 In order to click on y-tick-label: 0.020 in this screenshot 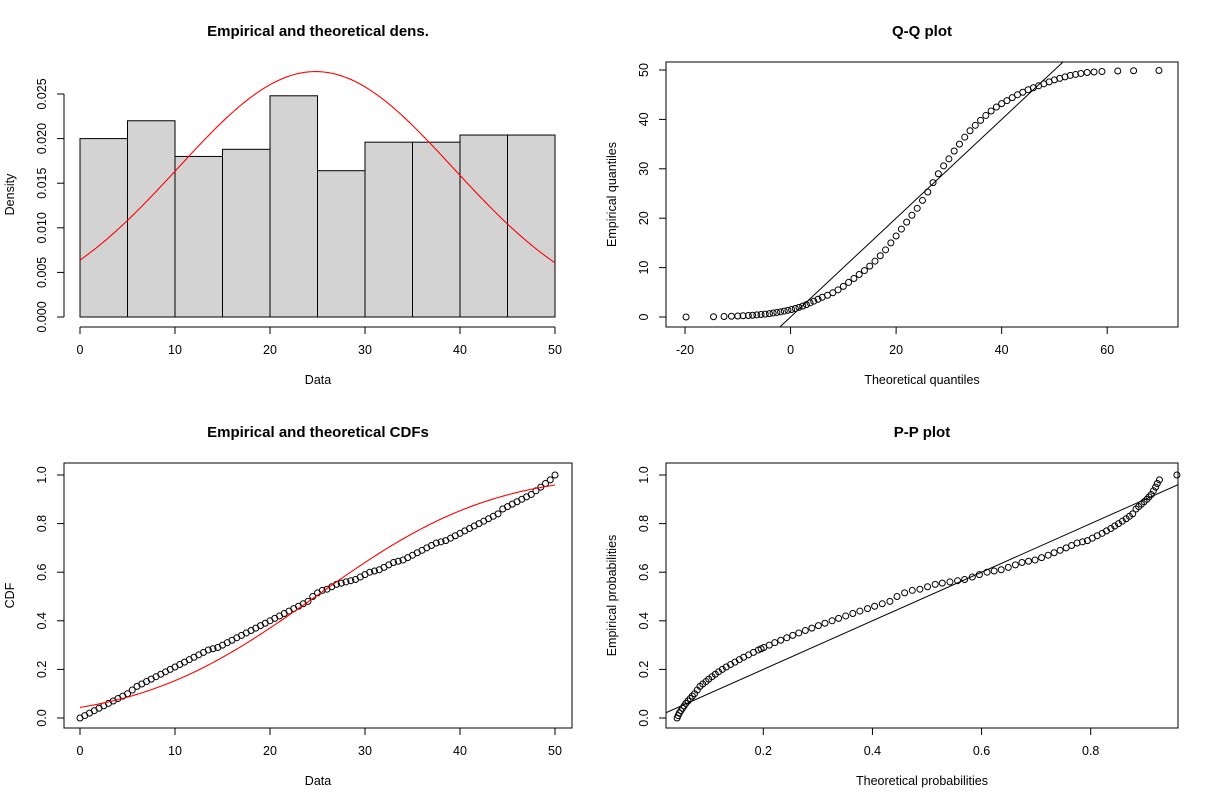, I will do `click(42, 138)`.